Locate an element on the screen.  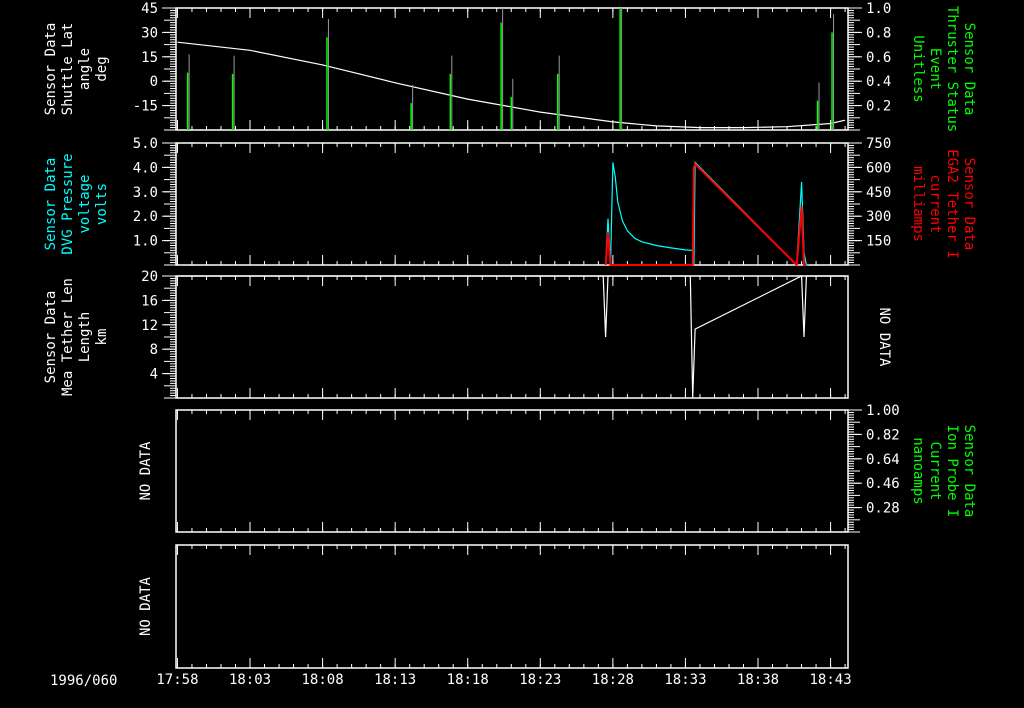
y-tick-label: 150 is located at coordinates (878, 242).